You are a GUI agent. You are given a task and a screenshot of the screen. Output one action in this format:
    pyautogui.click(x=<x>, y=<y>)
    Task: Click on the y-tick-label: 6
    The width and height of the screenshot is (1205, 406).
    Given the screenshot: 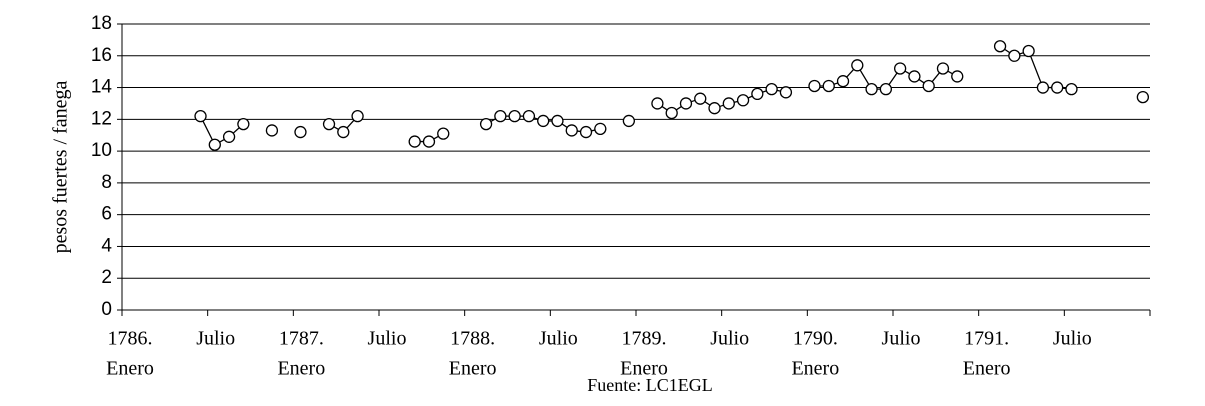 What is the action you would take?
    pyautogui.click(x=106, y=214)
    